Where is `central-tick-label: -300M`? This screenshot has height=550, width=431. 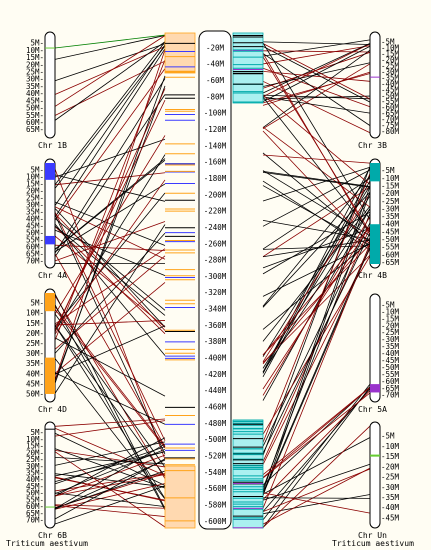 central-tick-label: -300M is located at coordinates (215, 276).